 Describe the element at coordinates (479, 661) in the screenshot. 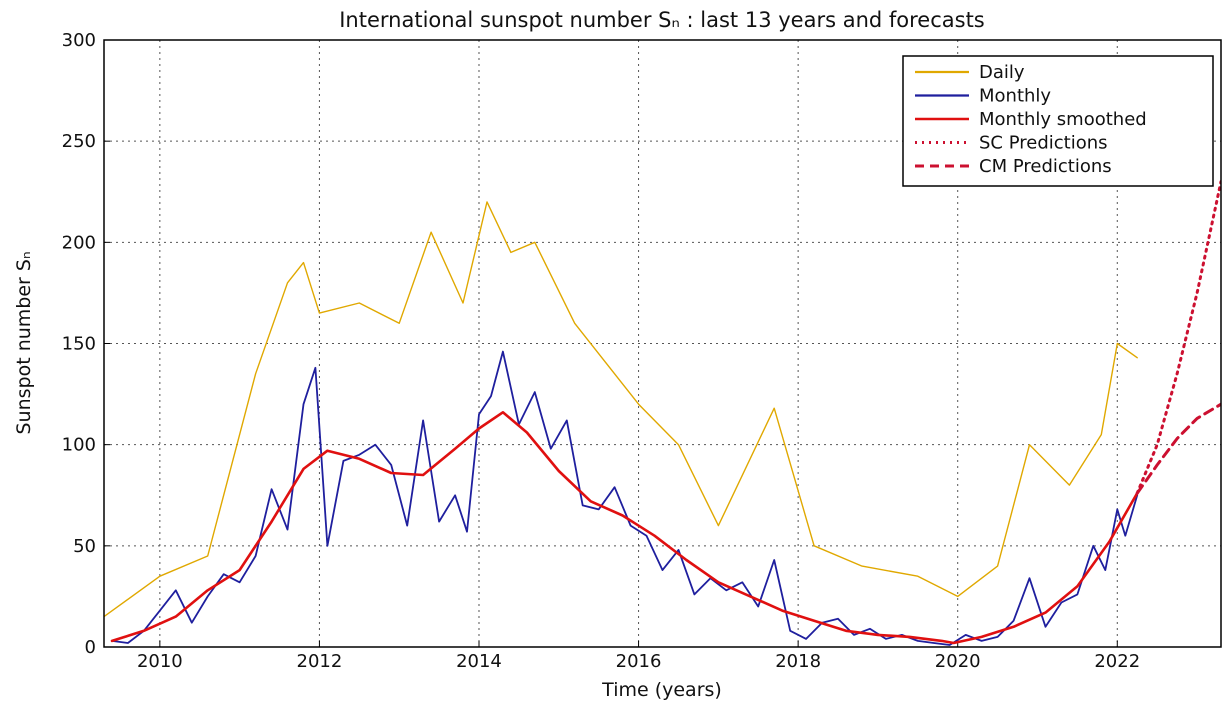

I see `x-tick-label: 2014` at that location.